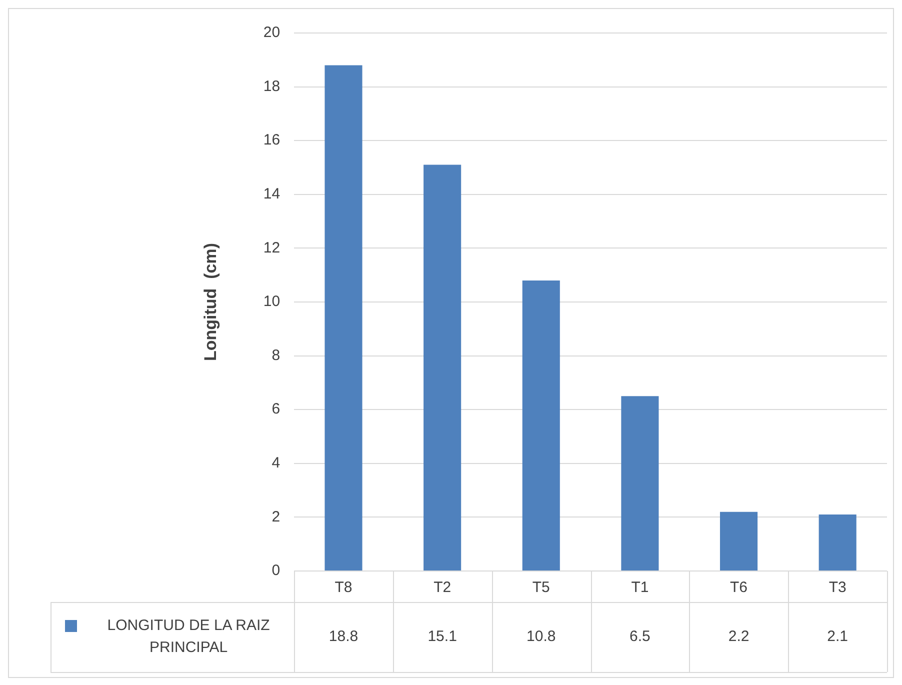  What do you see at coordinates (271, 301) in the screenshot?
I see `y-tick-label: 10` at bounding box center [271, 301].